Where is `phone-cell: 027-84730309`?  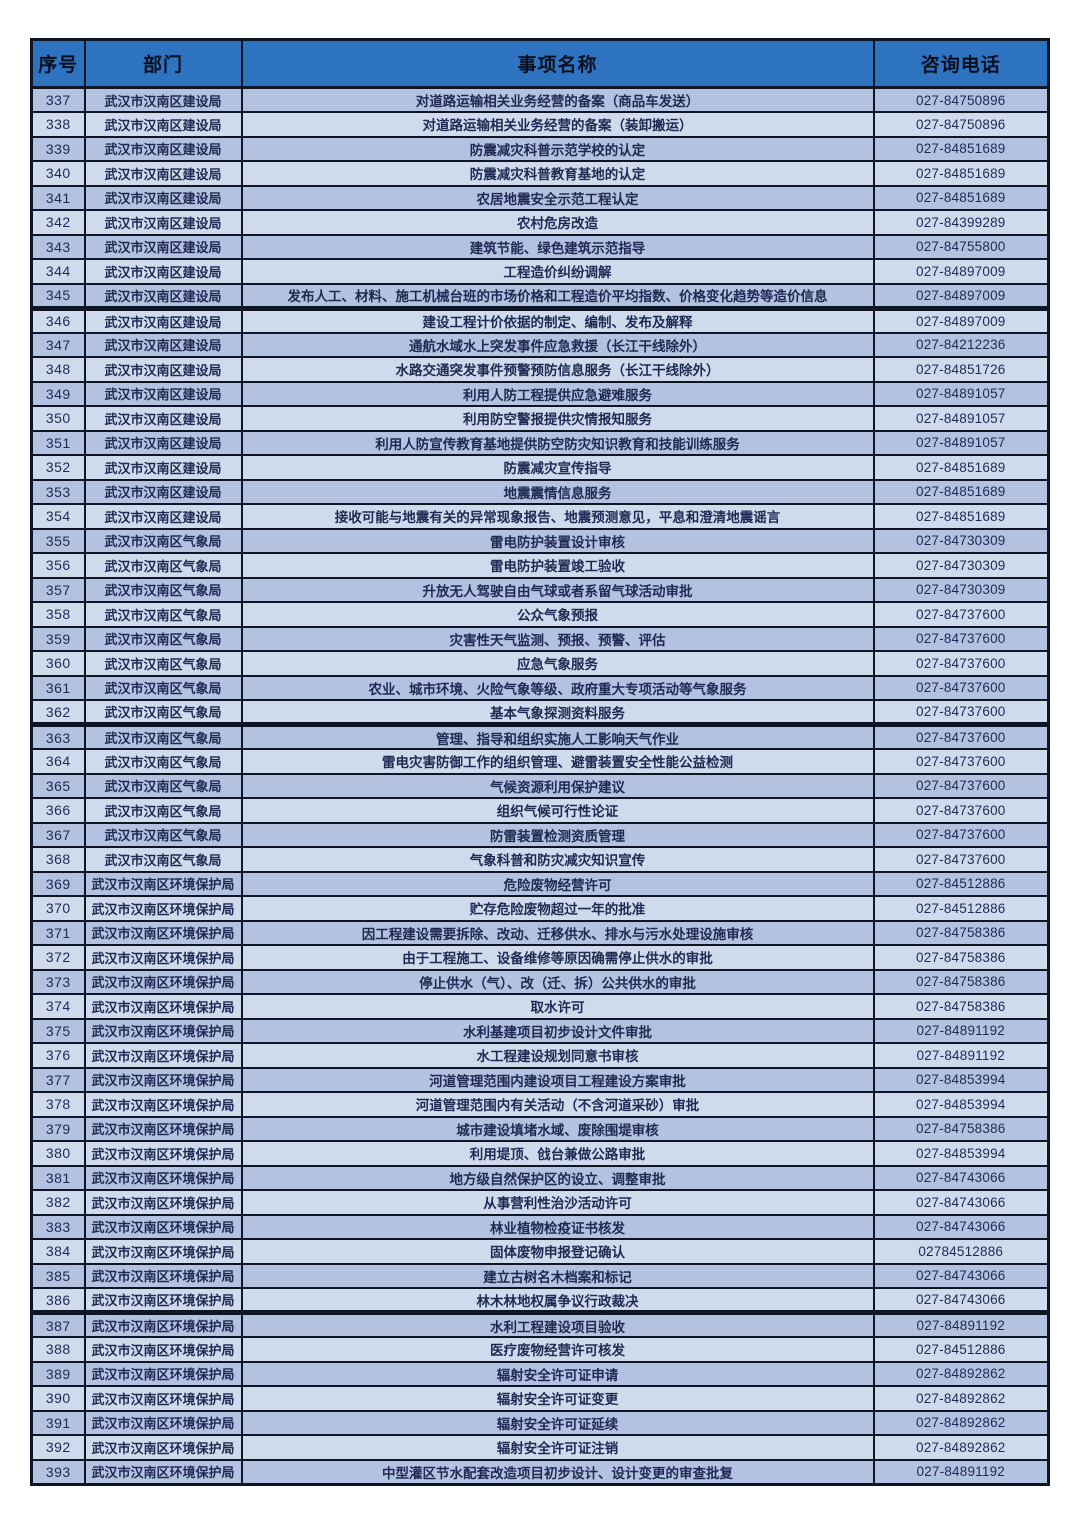
phone-cell: 027-84730309 is located at coordinates (961, 589).